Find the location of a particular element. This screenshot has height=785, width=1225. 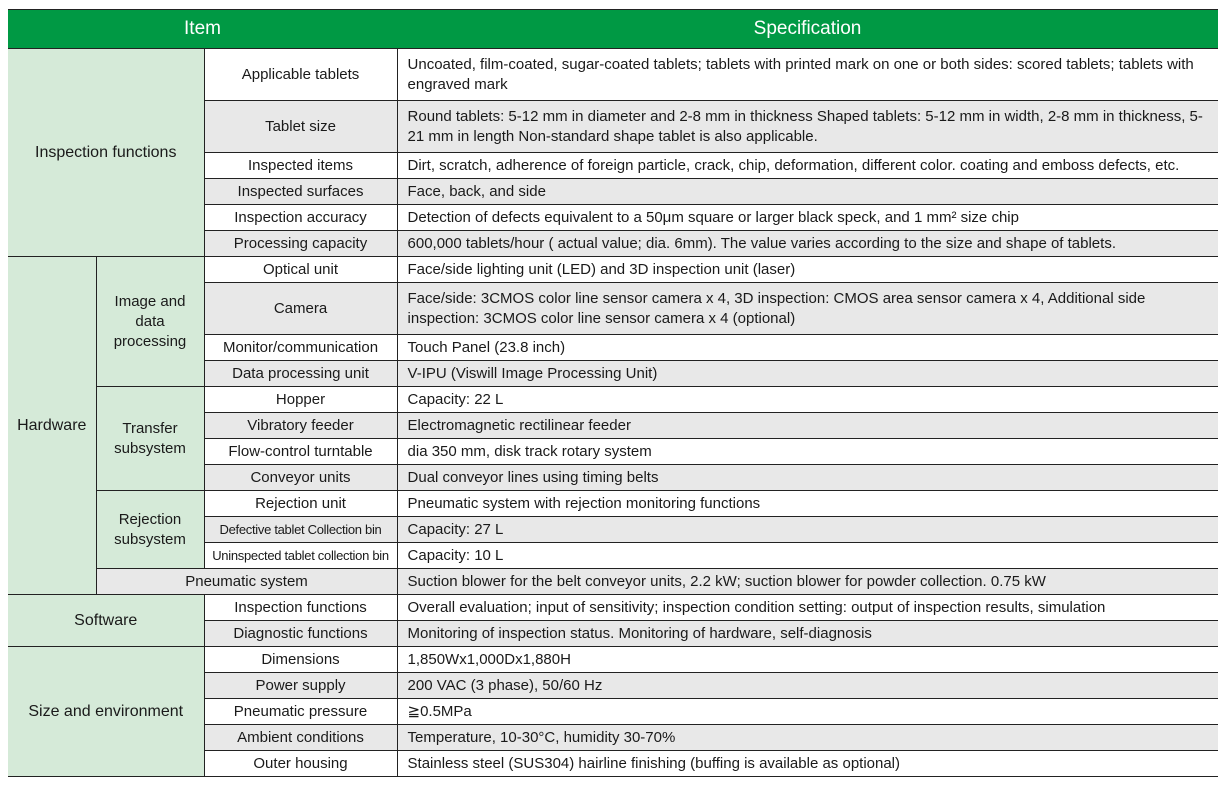

spec-cell: Capacity: 10 L is located at coordinates (807, 555).